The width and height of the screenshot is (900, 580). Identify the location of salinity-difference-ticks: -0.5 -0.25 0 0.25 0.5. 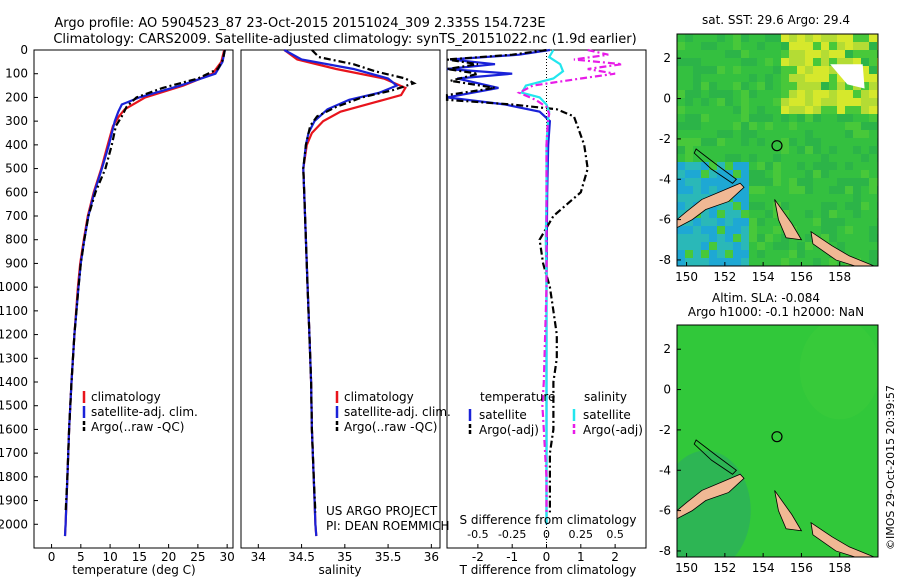
(545, 534).